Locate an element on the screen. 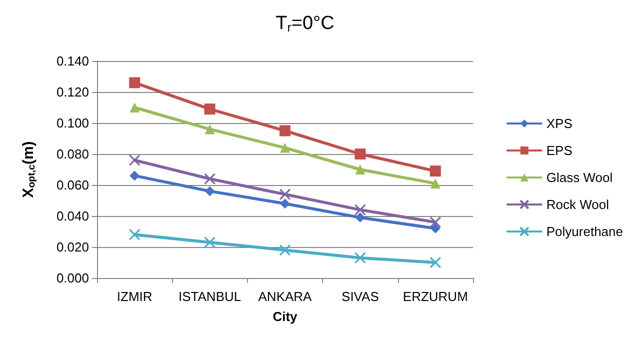  legend-label: Polyurethane is located at coordinates (585, 231).